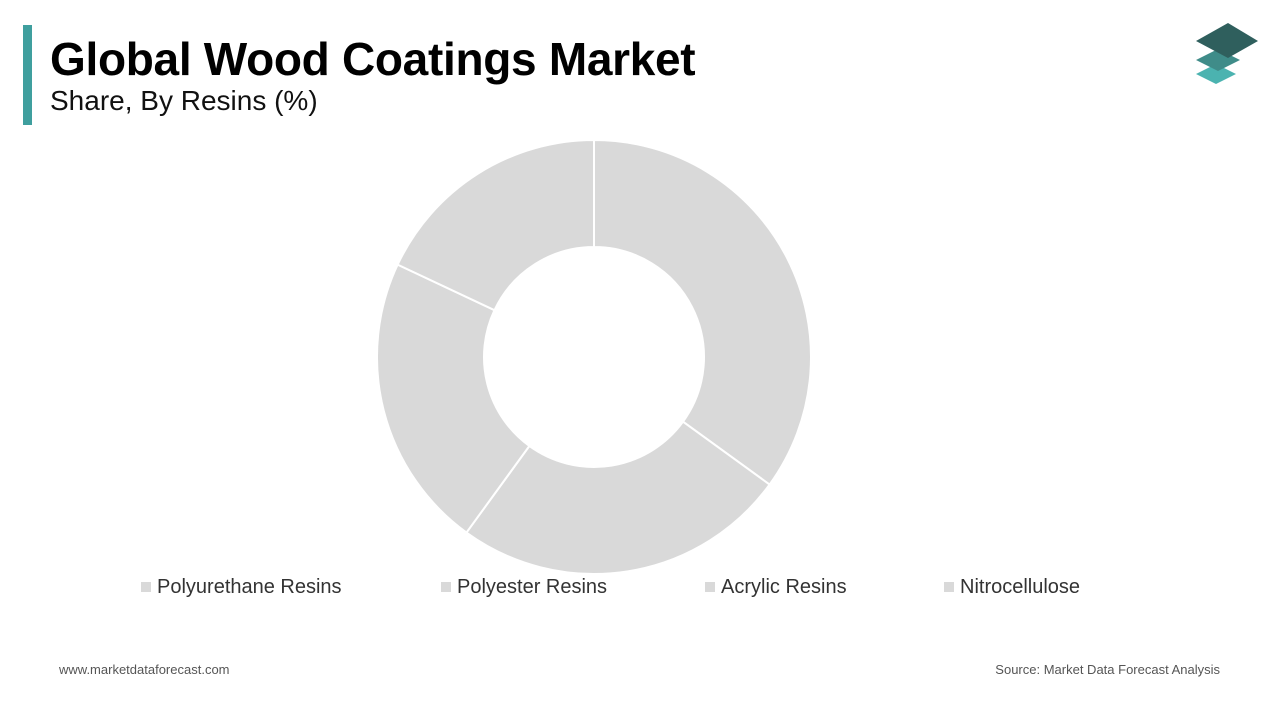 The width and height of the screenshot is (1280, 720). I want to click on legend-item-polyurethane: Polyurethane Resins, so click(241, 587).